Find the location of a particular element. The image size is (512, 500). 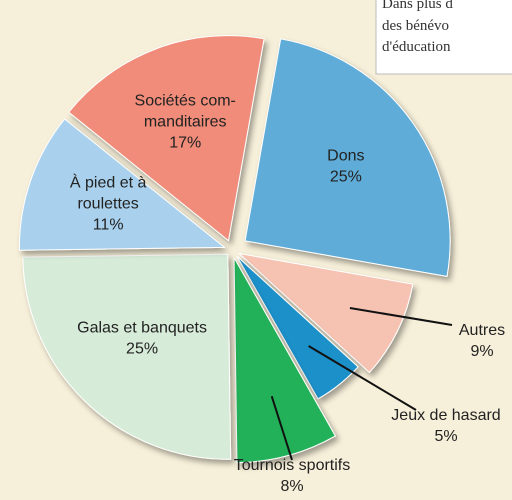

label-line: roulettes is located at coordinates (107, 203).